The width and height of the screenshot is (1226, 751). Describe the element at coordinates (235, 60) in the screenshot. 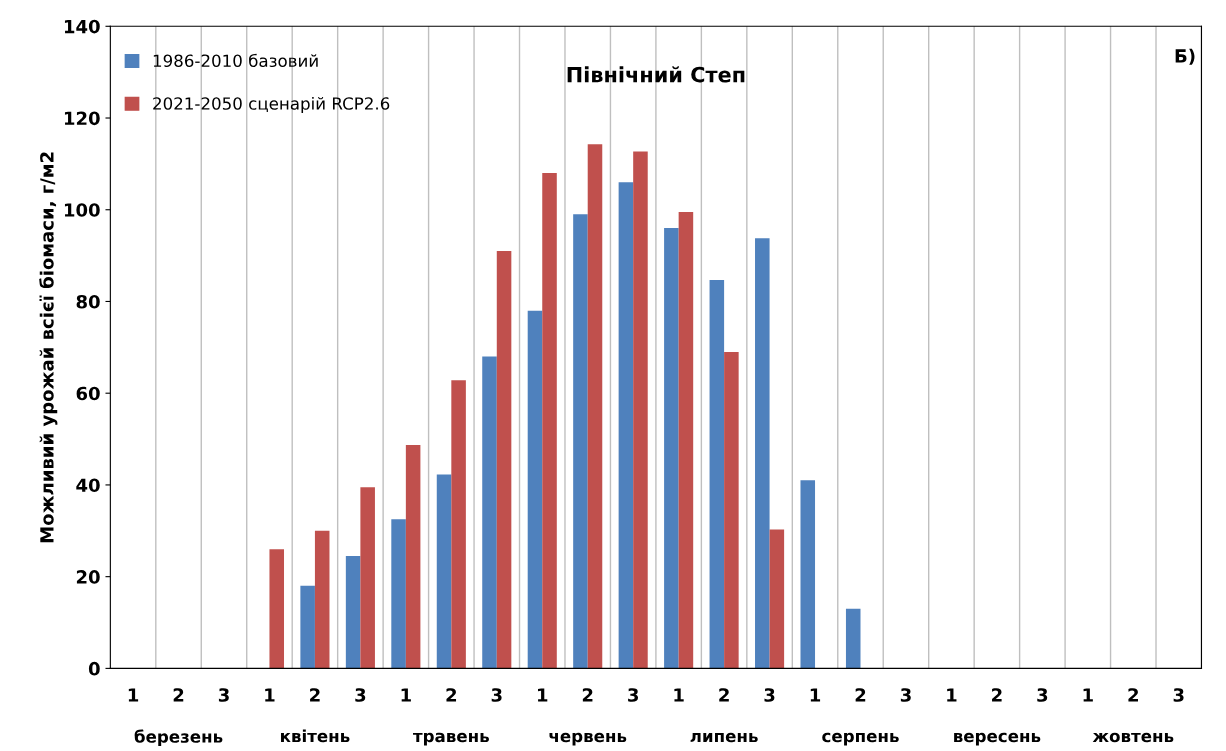

I see `legend-label: 1986-2010 базовий` at that location.